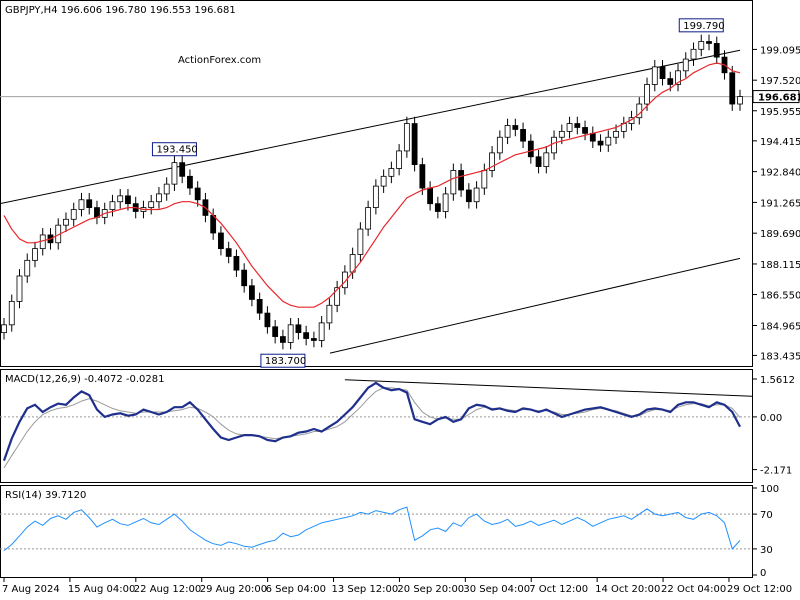 Image resolution: width=800 pixels, height=600 pixels. I want to click on price-annotation-label: 193.450, so click(176, 150).